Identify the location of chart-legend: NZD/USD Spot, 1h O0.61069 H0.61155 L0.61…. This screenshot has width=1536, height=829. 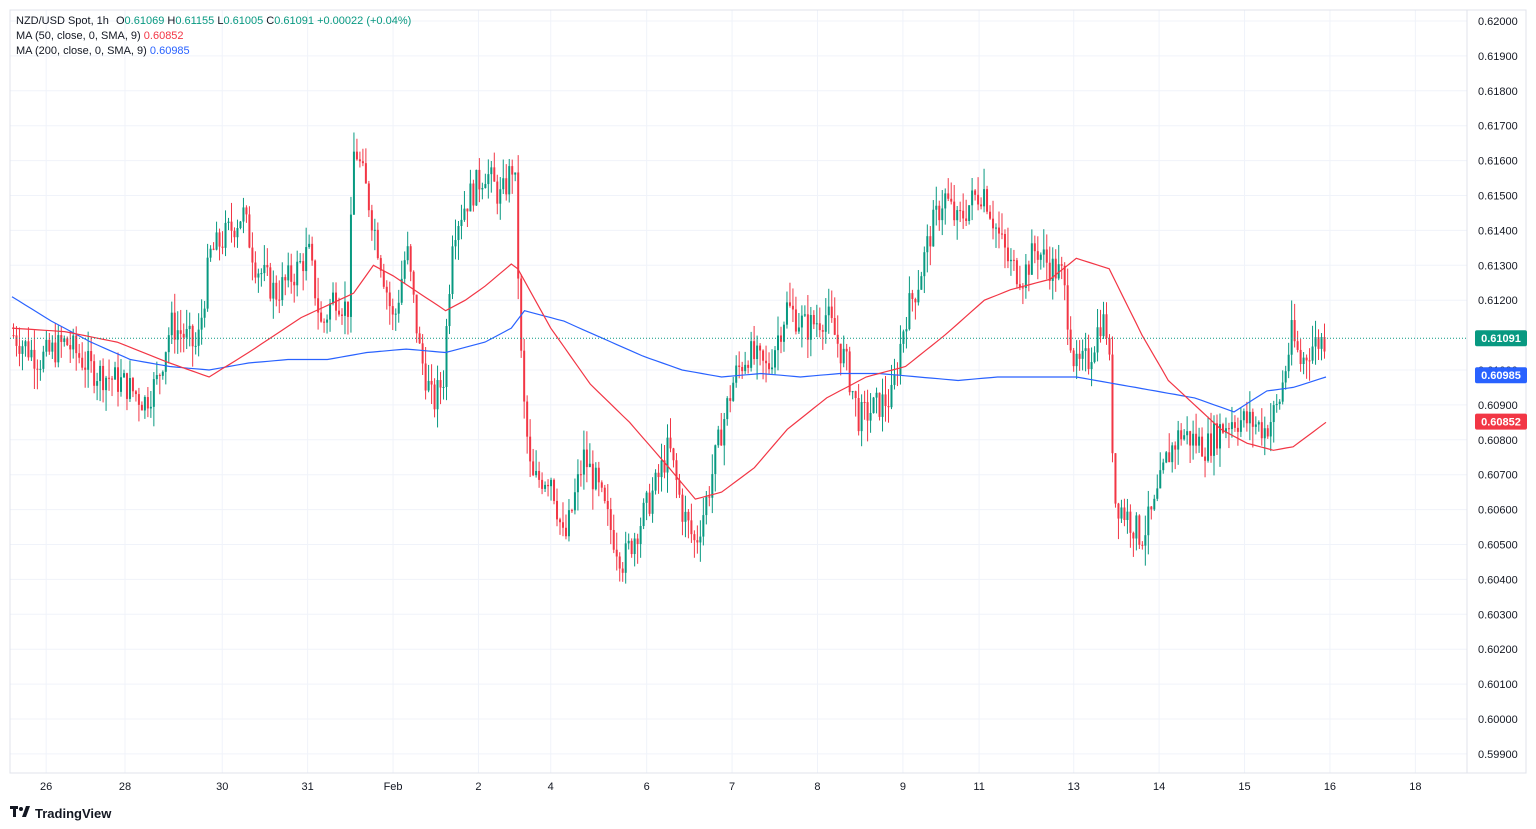
(213, 36).